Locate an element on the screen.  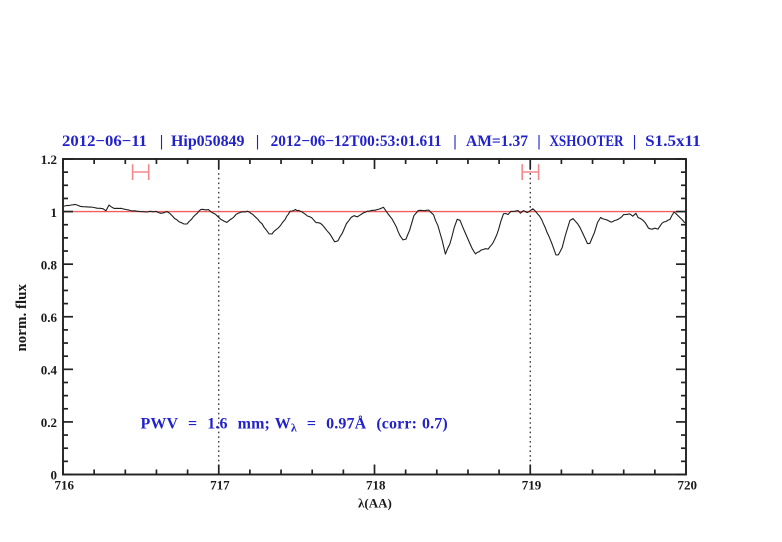
svg-text: 0.2 is located at coordinates (49, 422).